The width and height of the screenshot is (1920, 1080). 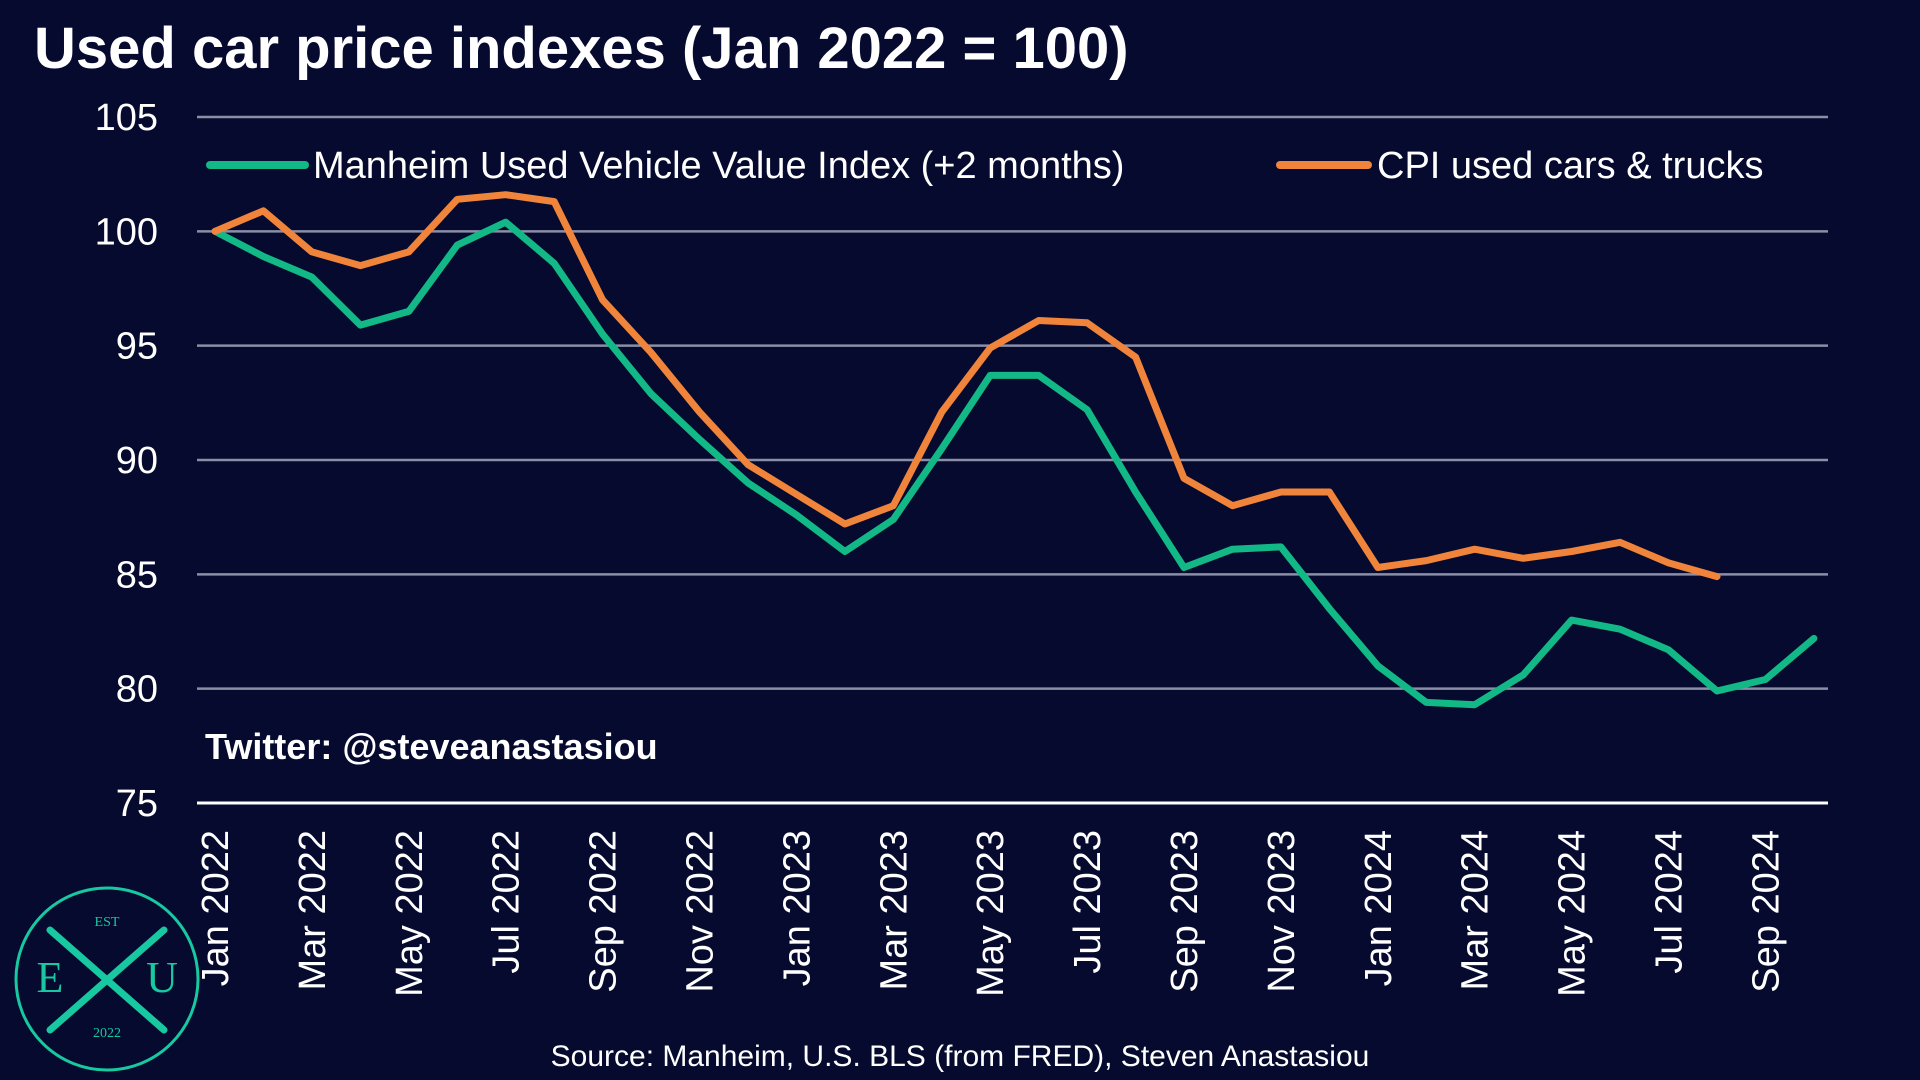 I want to click on x-tick-label: Jan 2023, so click(x=797, y=908).